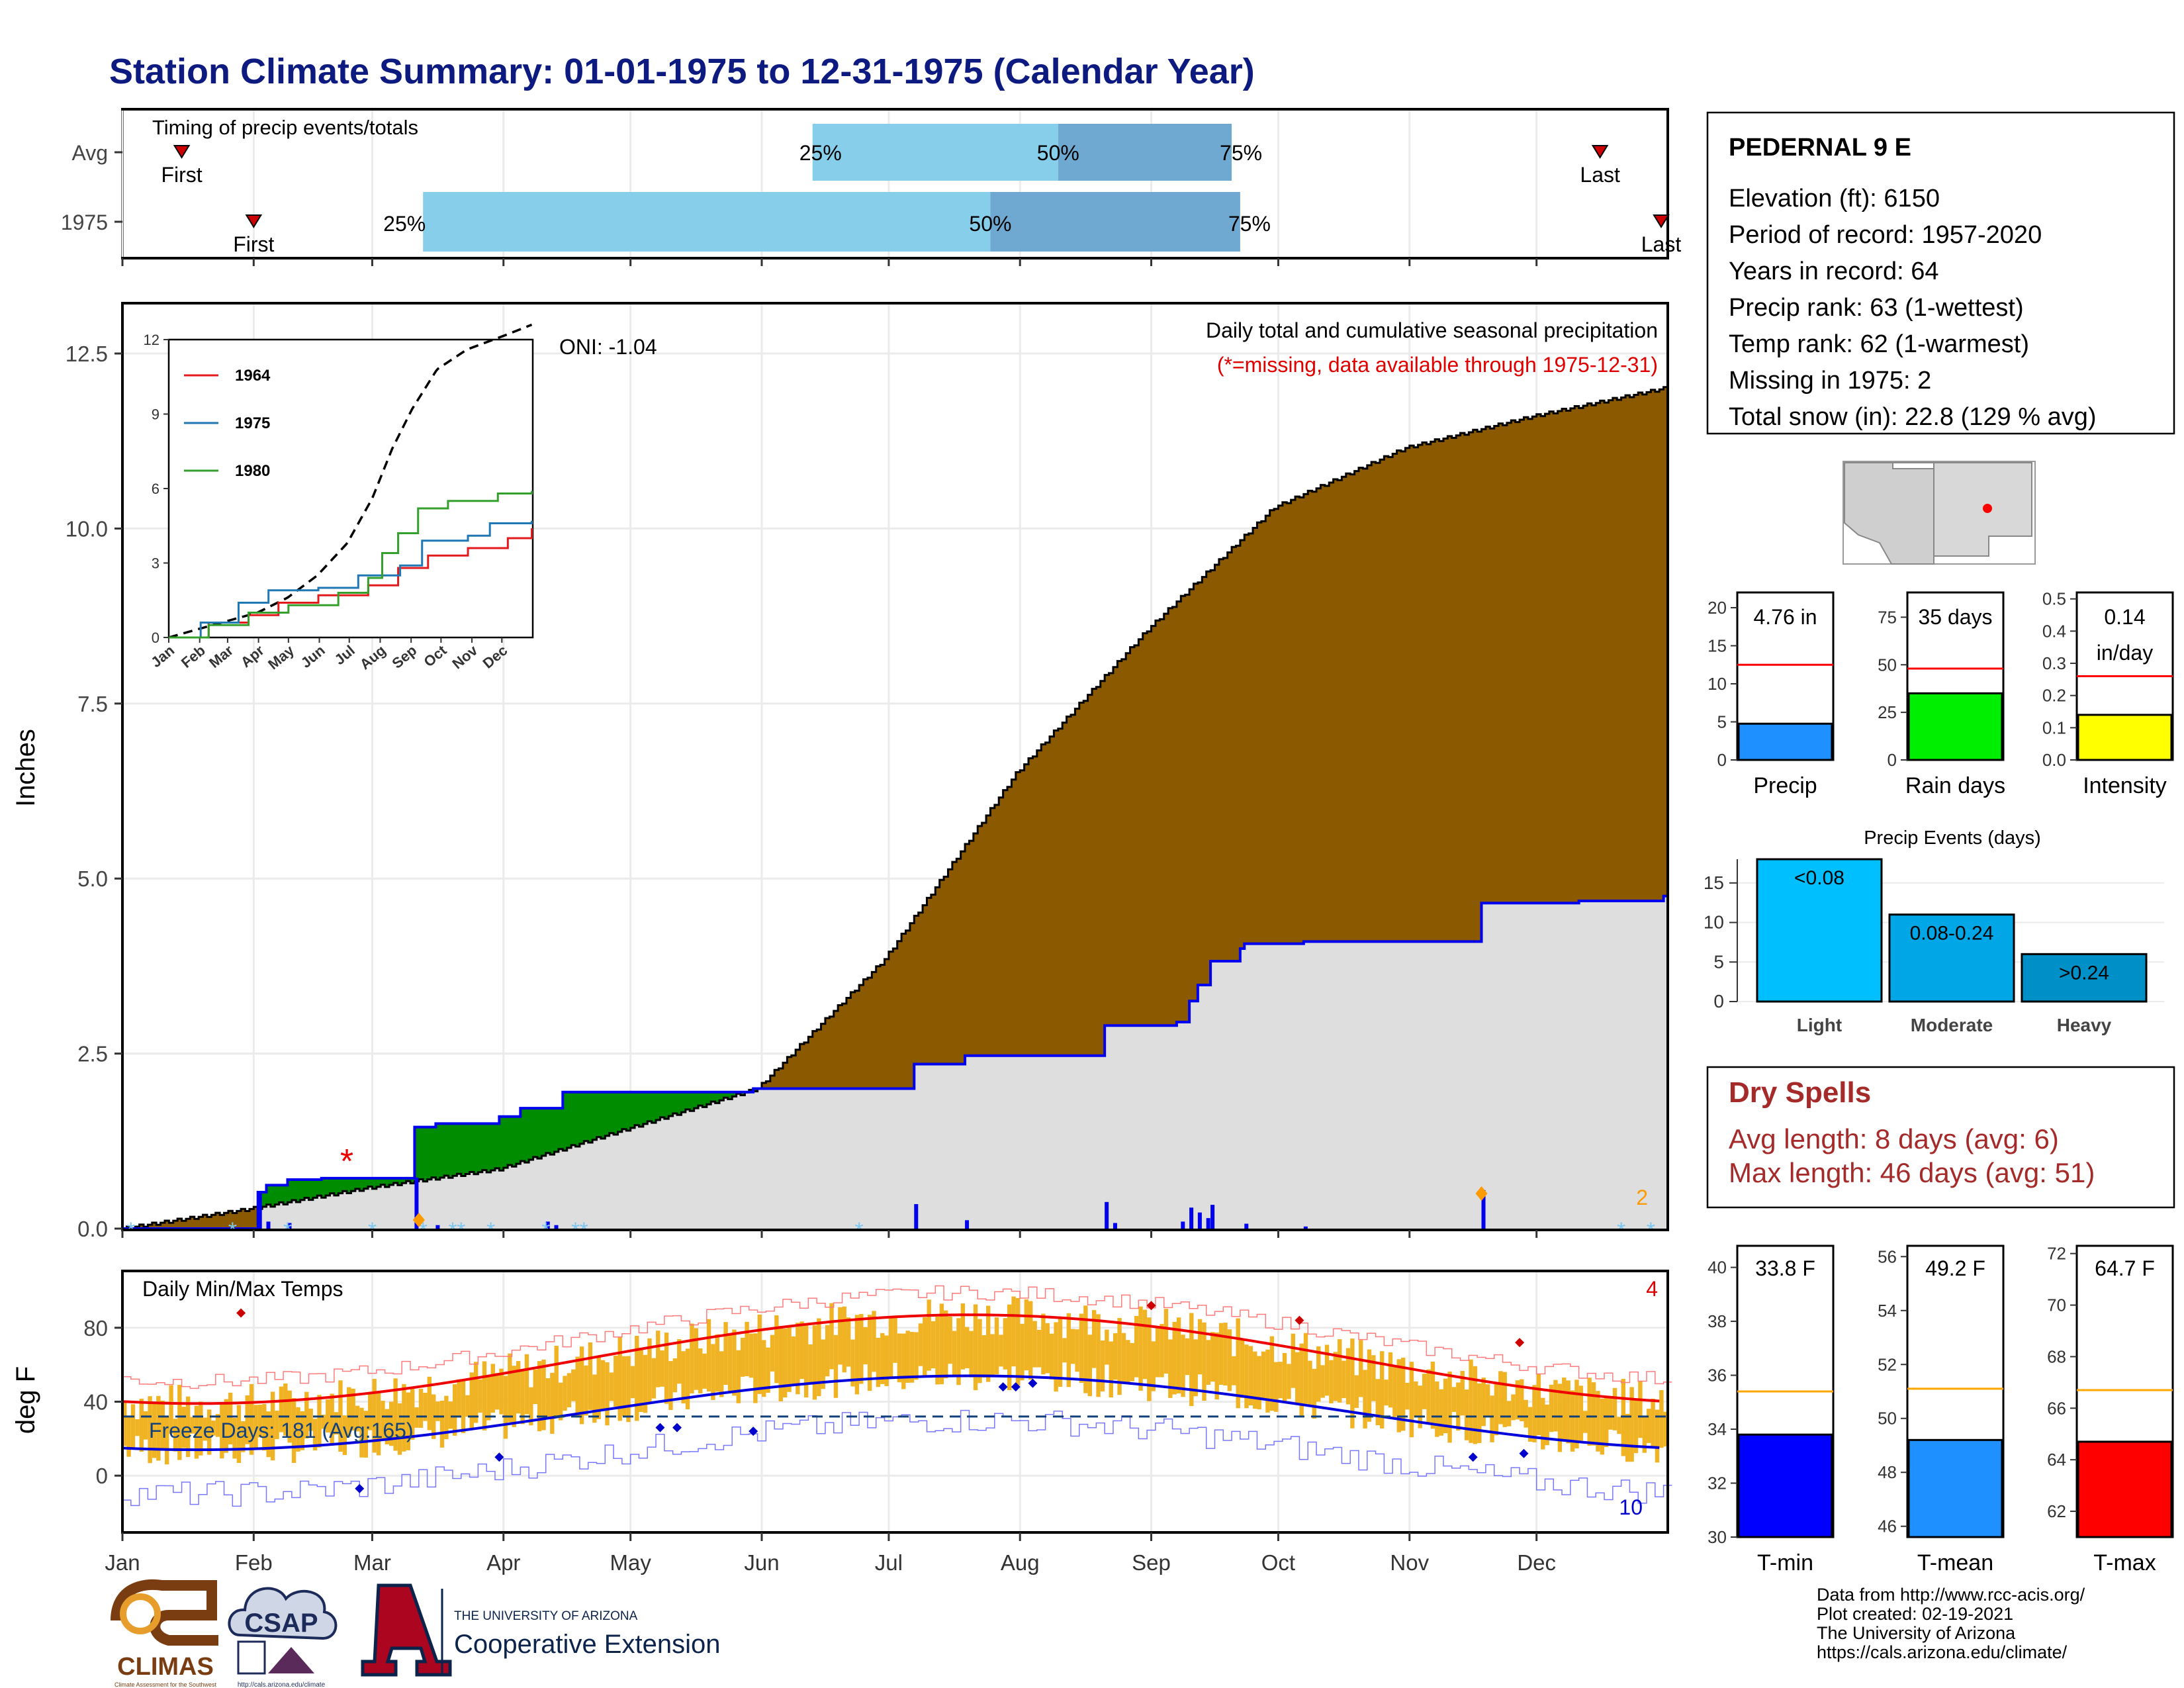 This screenshot has width=2184, height=1688. Describe the element at coordinates (2054, 599) in the screenshot. I see `mini-y-tick-label: 0.5` at that location.